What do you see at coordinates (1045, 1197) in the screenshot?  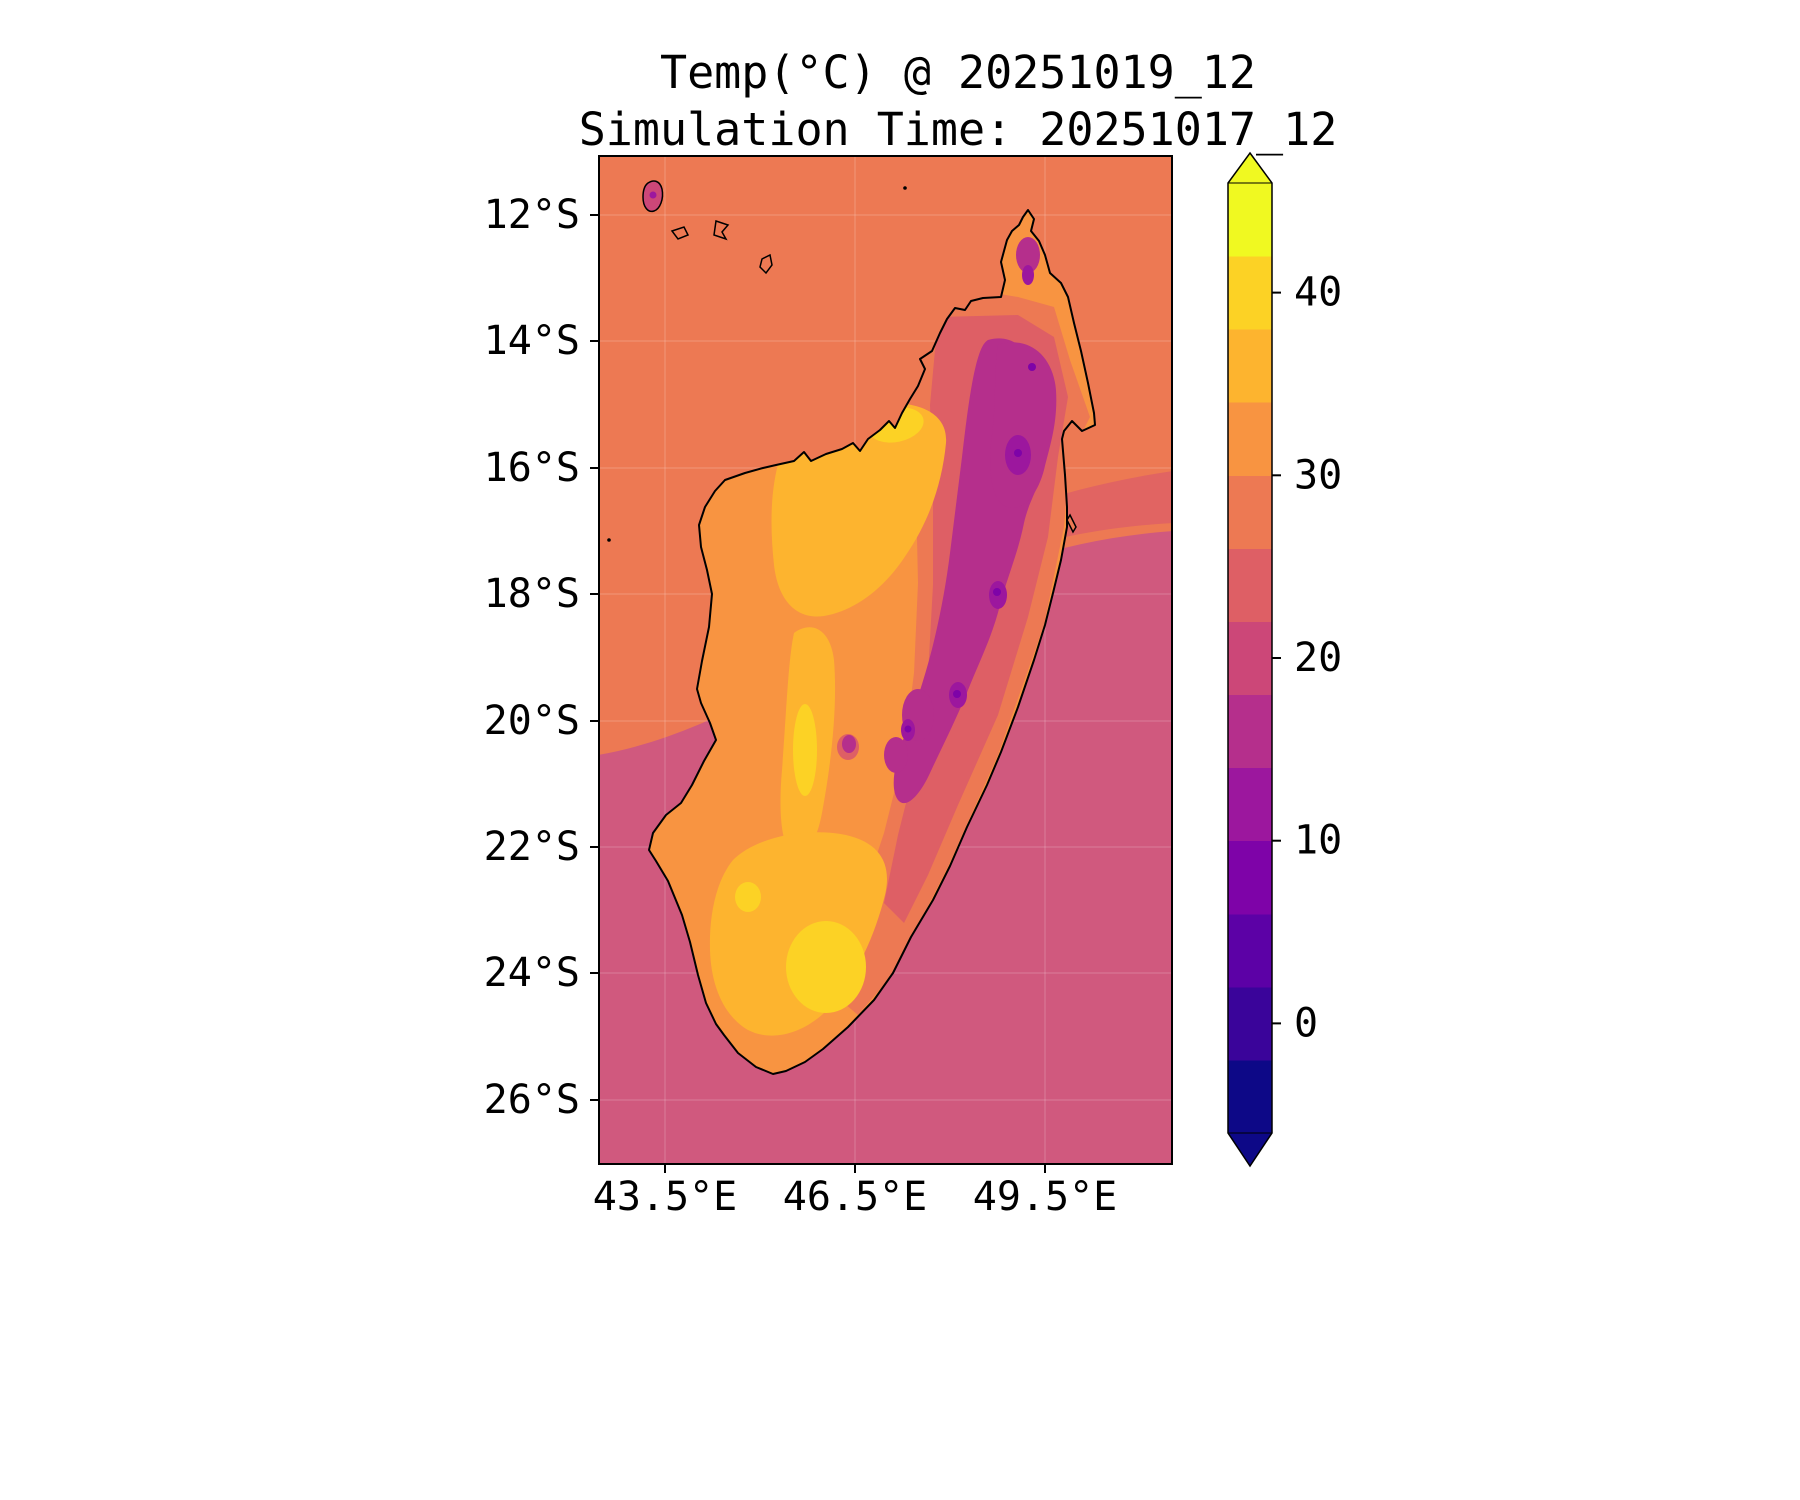 I see `x-tick-label: 49.5°E` at bounding box center [1045, 1197].